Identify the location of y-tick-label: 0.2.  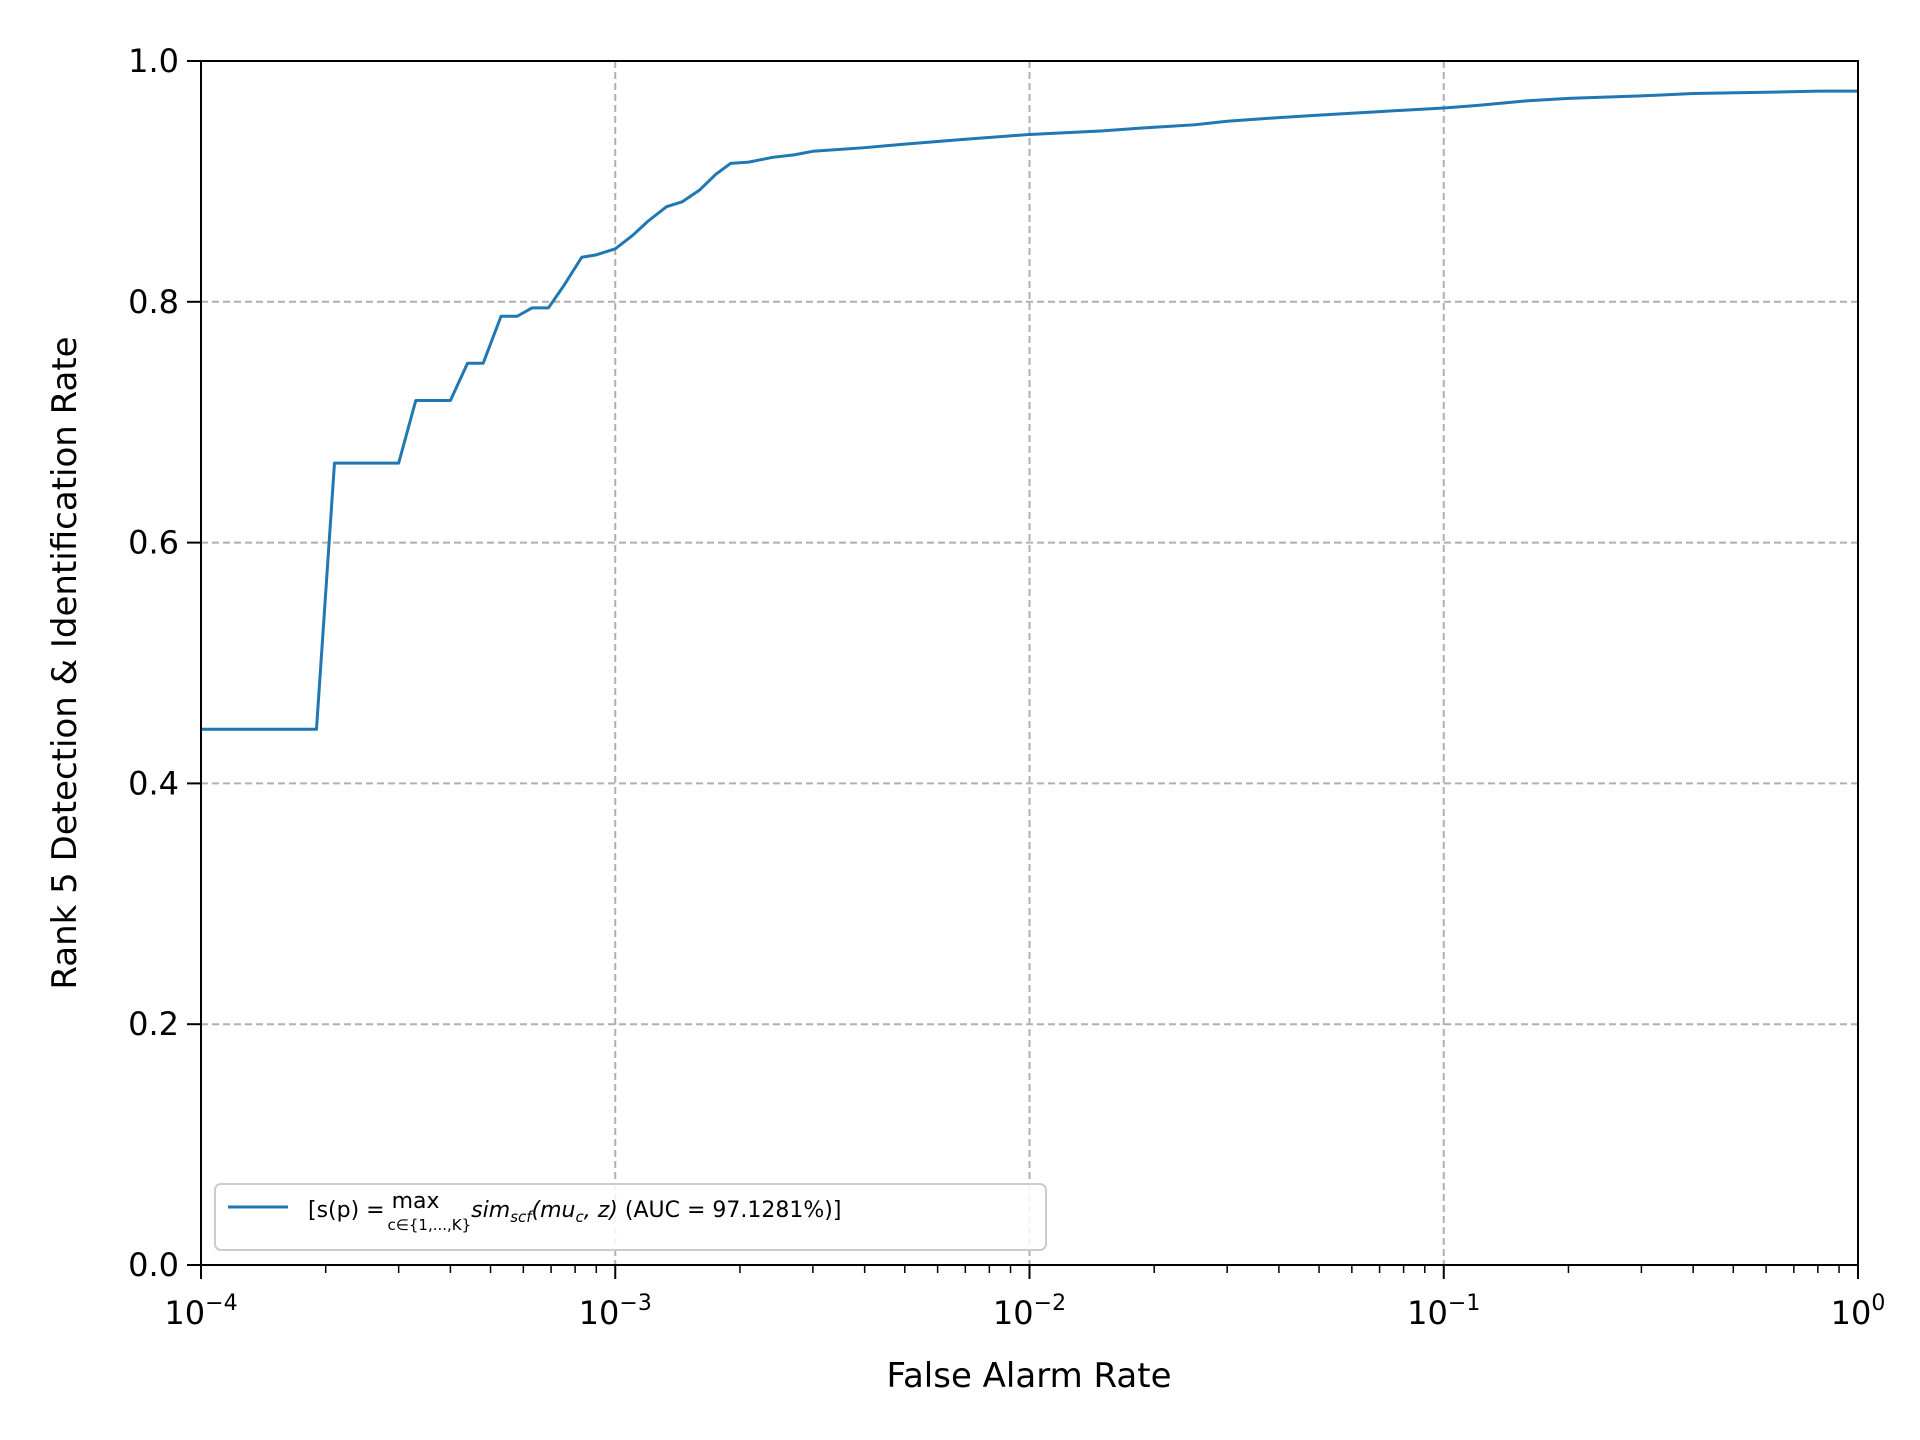
(153, 1024).